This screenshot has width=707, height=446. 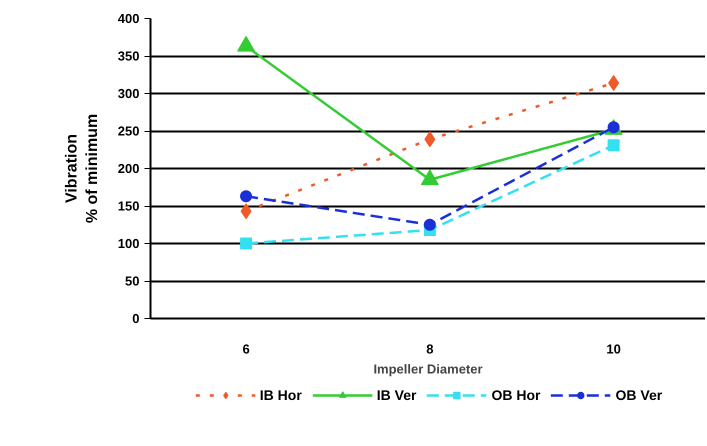 What do you see at coordinates (129, 206) in the screenshot?
I see `y-tick-label: 150` at bounding box center [129, 206].